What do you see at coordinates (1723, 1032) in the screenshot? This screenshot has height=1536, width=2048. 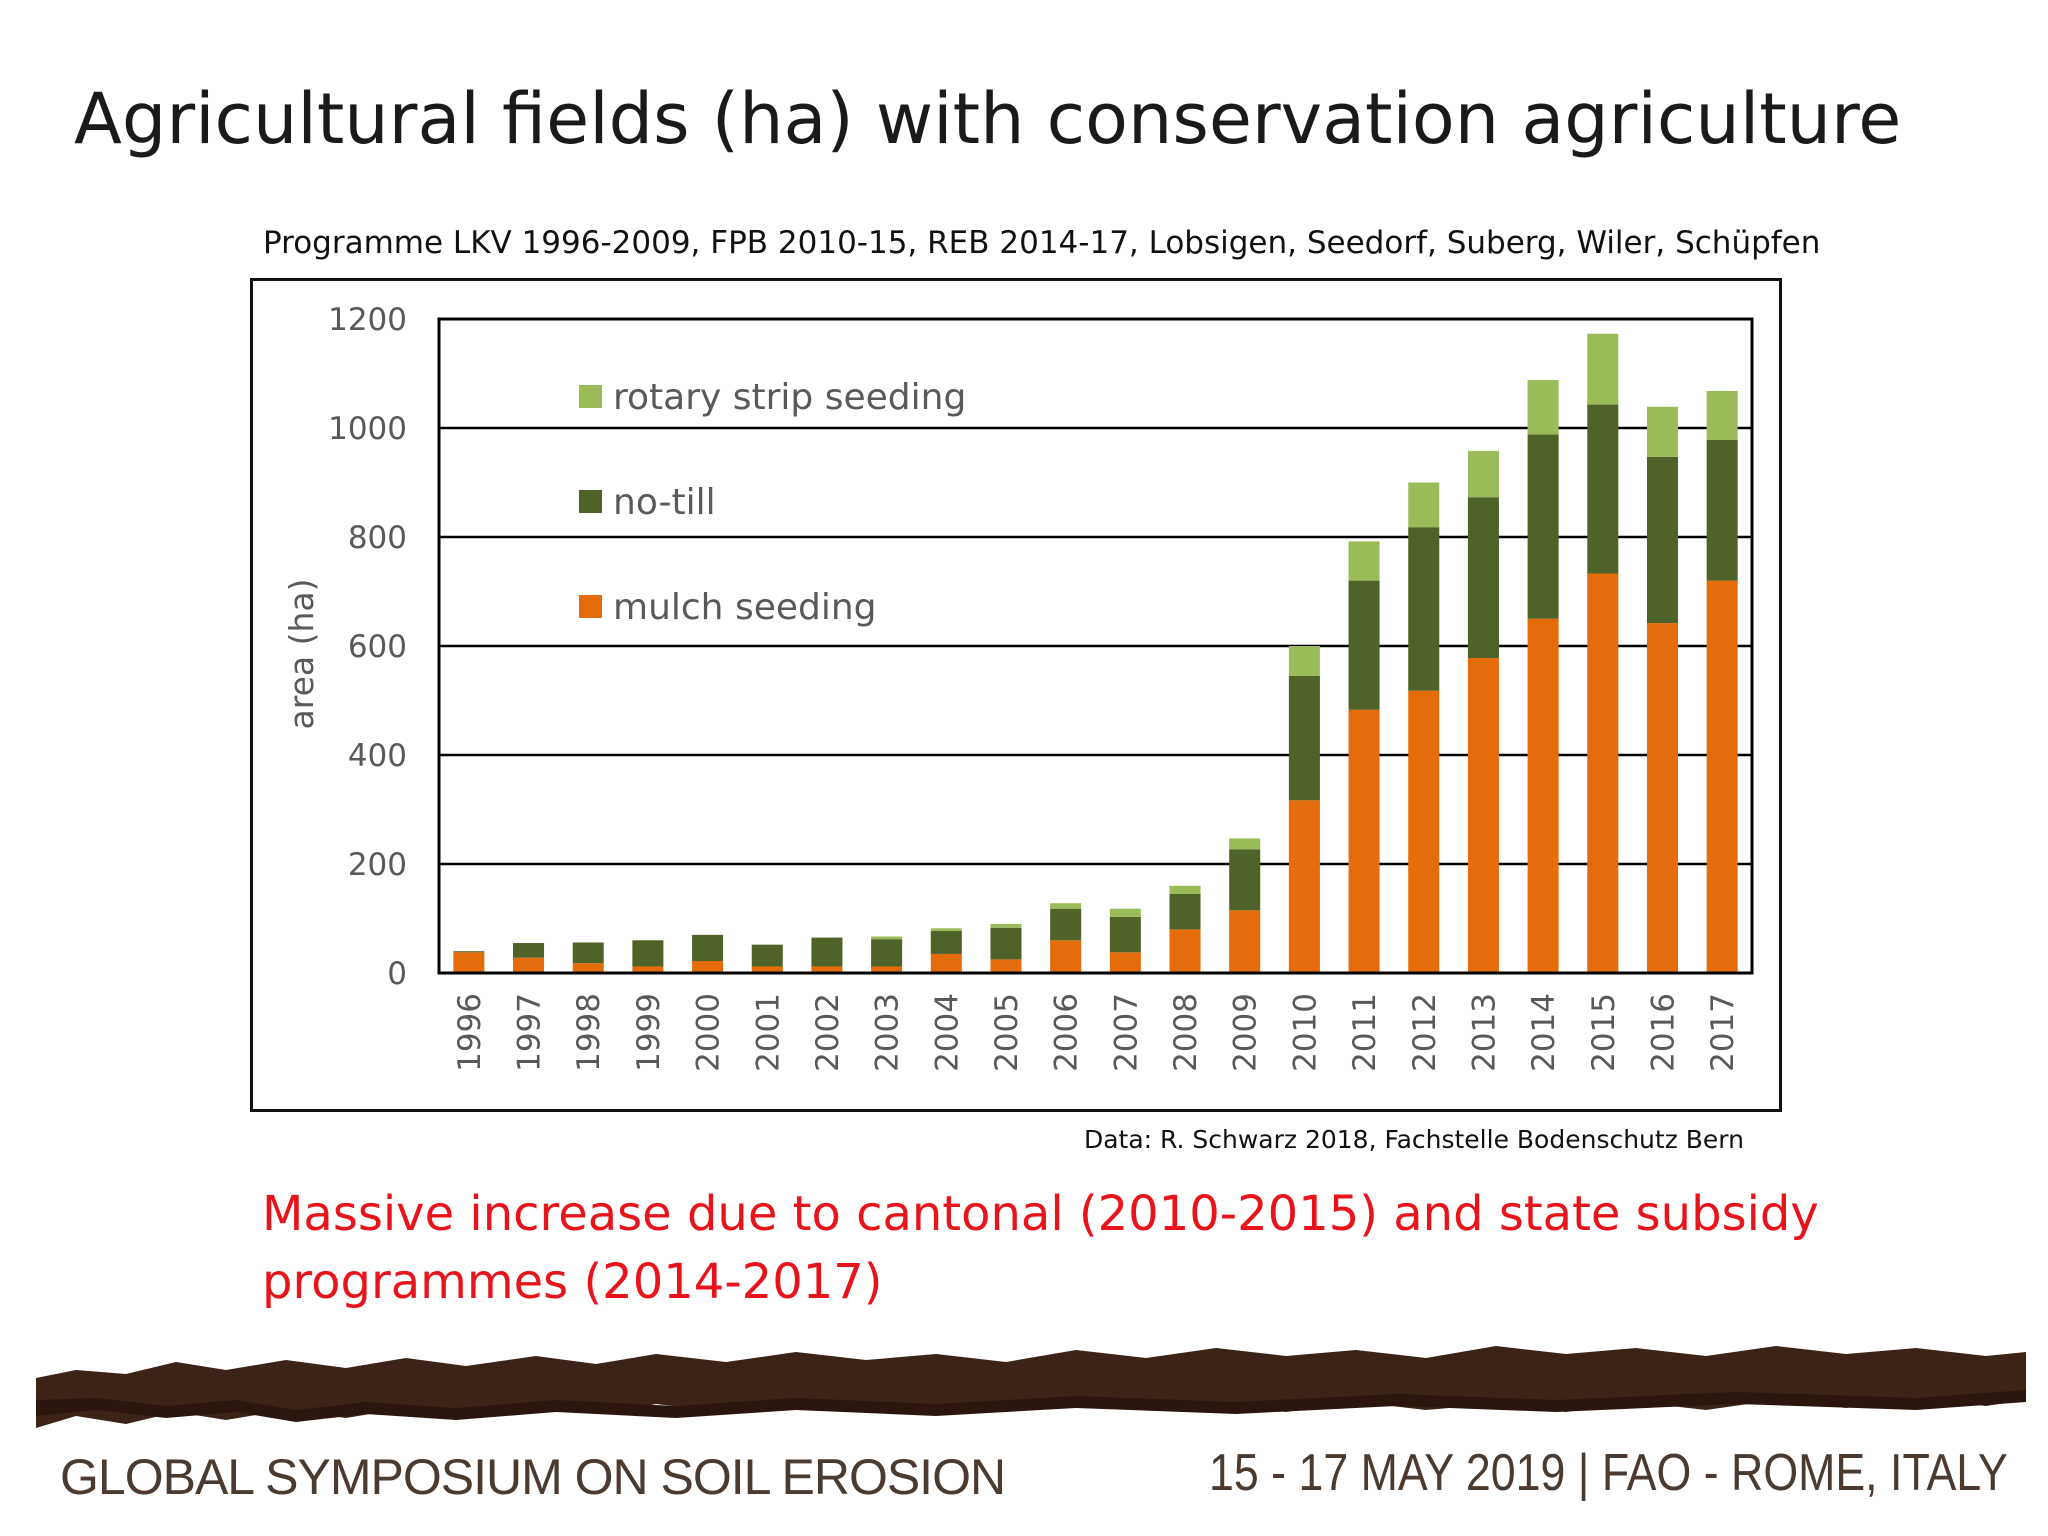 I see `x-tick-label: 2017` at bounding box center [1723, 1032].